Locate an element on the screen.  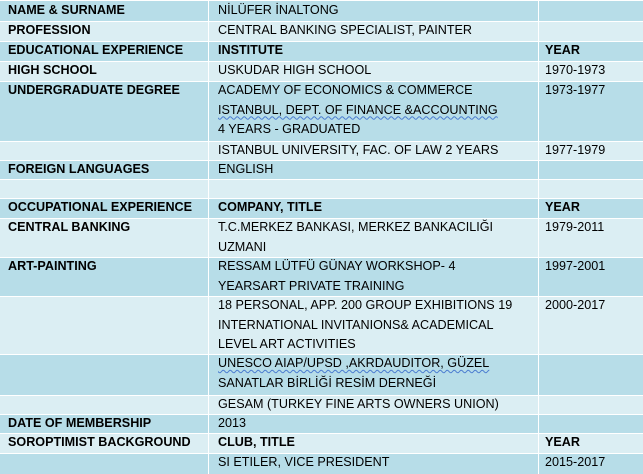
row-value-line: RESSAM LÜTFÜ GÜNAY WORKSHOP- 4 is located at coordinates (337, 266).